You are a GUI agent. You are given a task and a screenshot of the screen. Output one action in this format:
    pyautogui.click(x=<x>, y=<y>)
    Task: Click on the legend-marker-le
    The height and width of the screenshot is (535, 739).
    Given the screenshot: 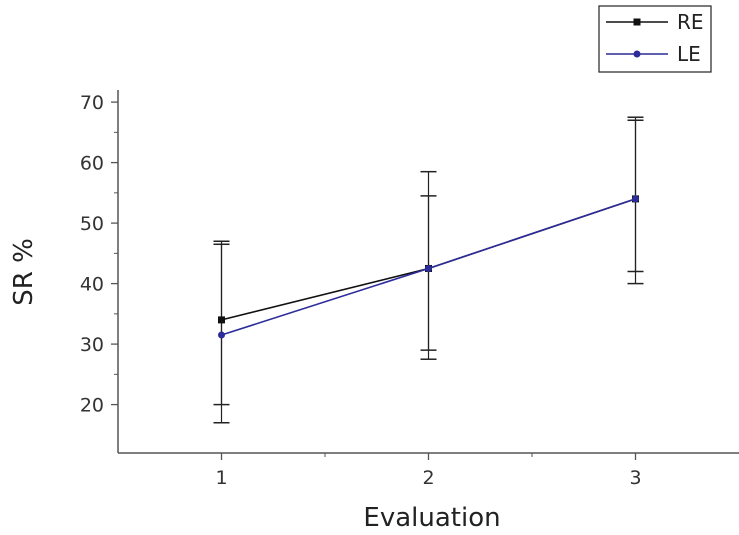 What is the action you would take?
    pyautogui.click(x=637, y=54)
    